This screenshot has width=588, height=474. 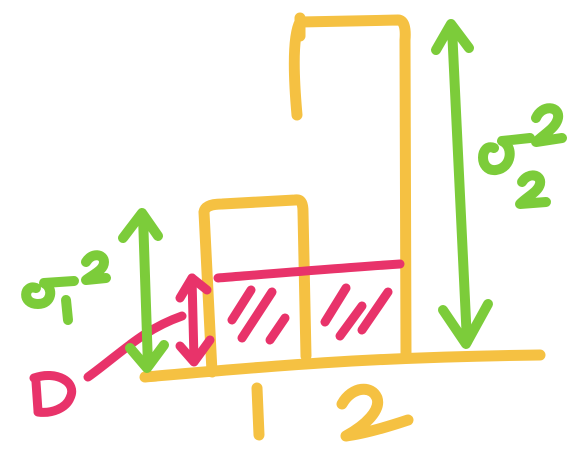 I want to click on d-region-top-line, so click(x=309, y=271).